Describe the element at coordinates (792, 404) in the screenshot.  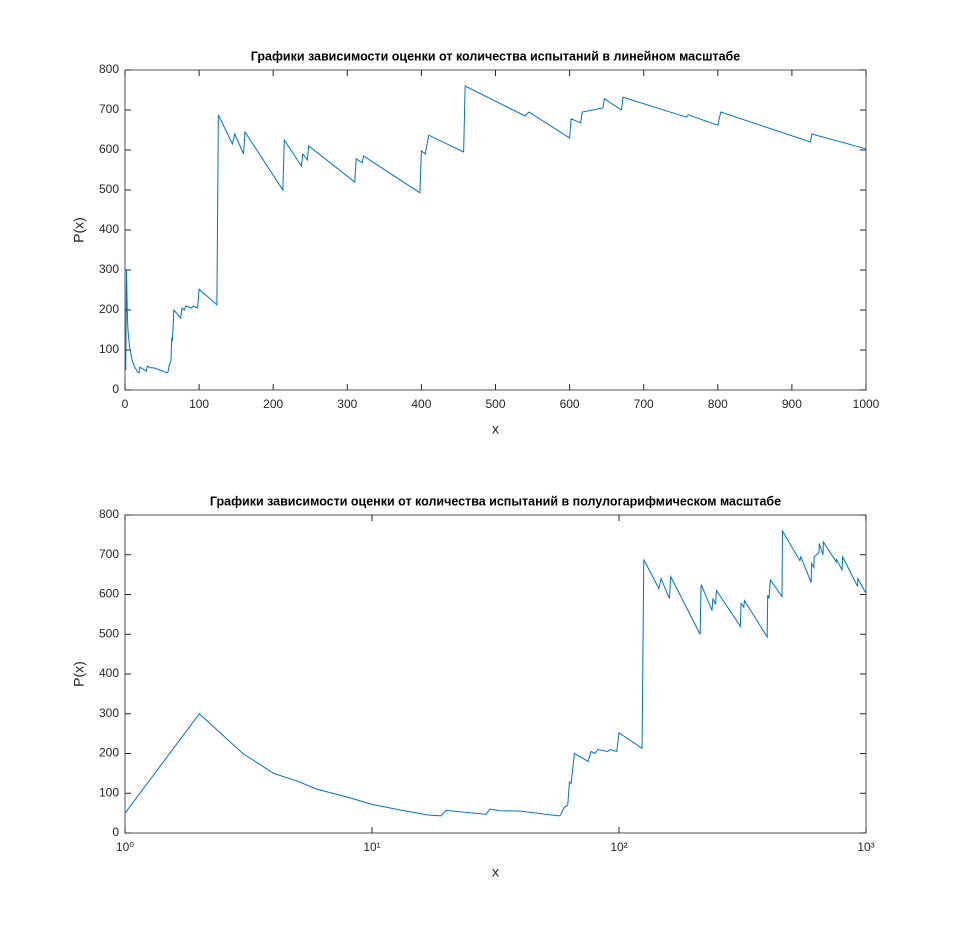
I see `x-tick-label: 900` at that location.